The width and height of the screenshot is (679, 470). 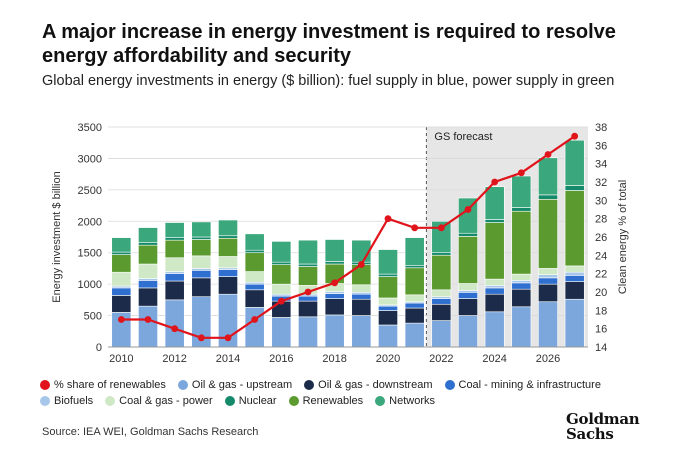 What do you see at coordinates (601, 238) in the screenshot?
I see `y2-tick-label: 26` at bounding box center [601, 238].